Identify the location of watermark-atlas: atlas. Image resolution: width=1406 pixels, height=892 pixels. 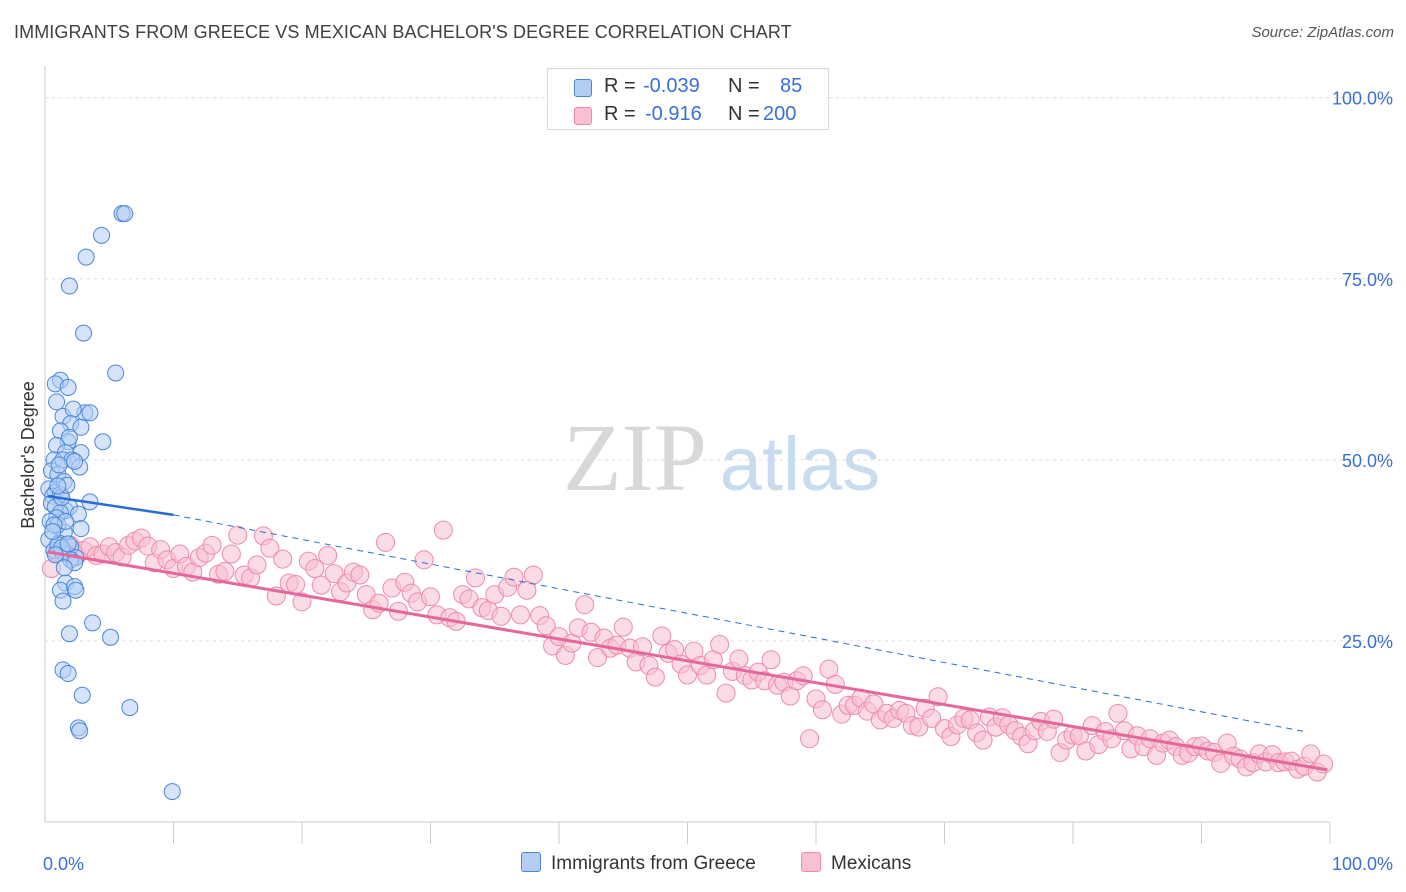
(800, 464).